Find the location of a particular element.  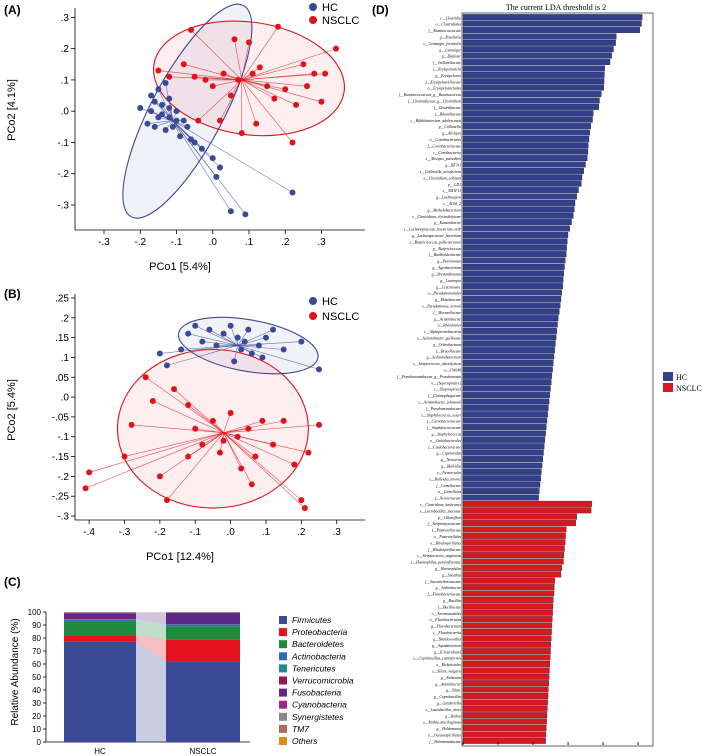

lda-taxon-label: o__Rhodospirillales is located at coordinates (445, 543).